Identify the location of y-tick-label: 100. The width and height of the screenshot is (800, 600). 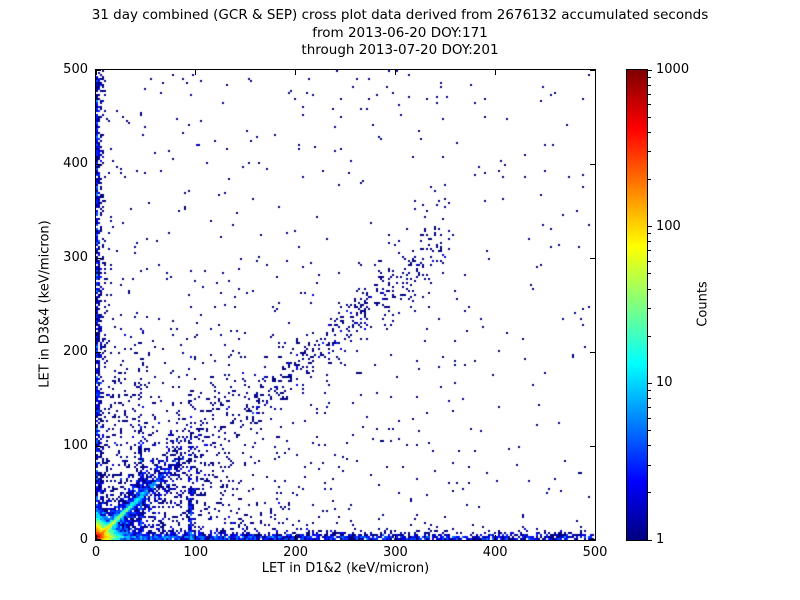
(75, 445).